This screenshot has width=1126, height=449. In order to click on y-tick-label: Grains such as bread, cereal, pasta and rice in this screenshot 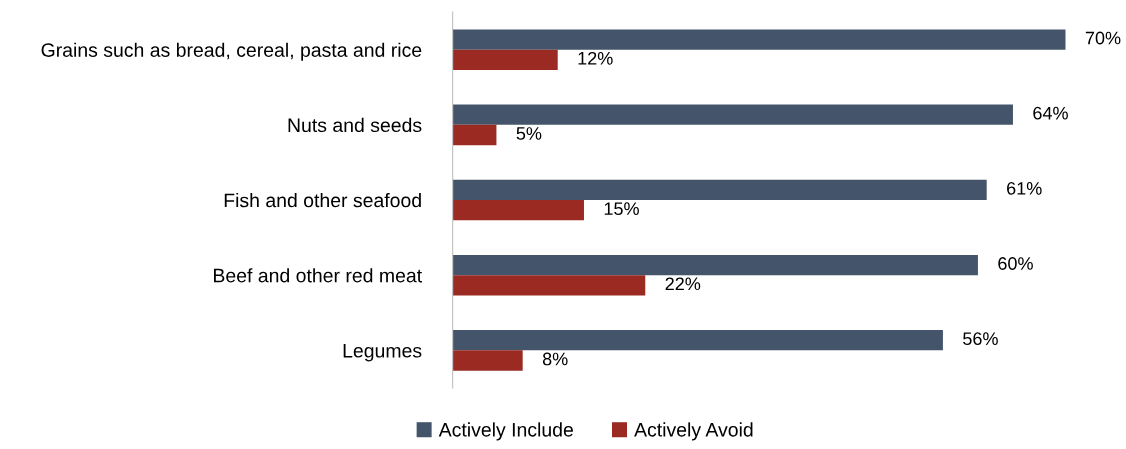, I will do `click(231, 51)`.